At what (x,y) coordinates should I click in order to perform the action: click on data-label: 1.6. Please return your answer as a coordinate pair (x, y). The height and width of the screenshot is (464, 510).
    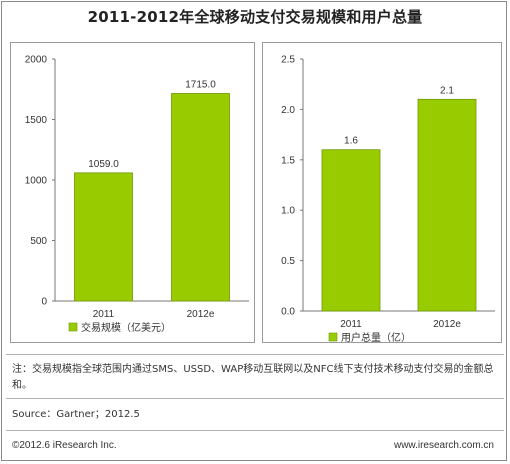
    Looking at the image, I should click on (351, 141).